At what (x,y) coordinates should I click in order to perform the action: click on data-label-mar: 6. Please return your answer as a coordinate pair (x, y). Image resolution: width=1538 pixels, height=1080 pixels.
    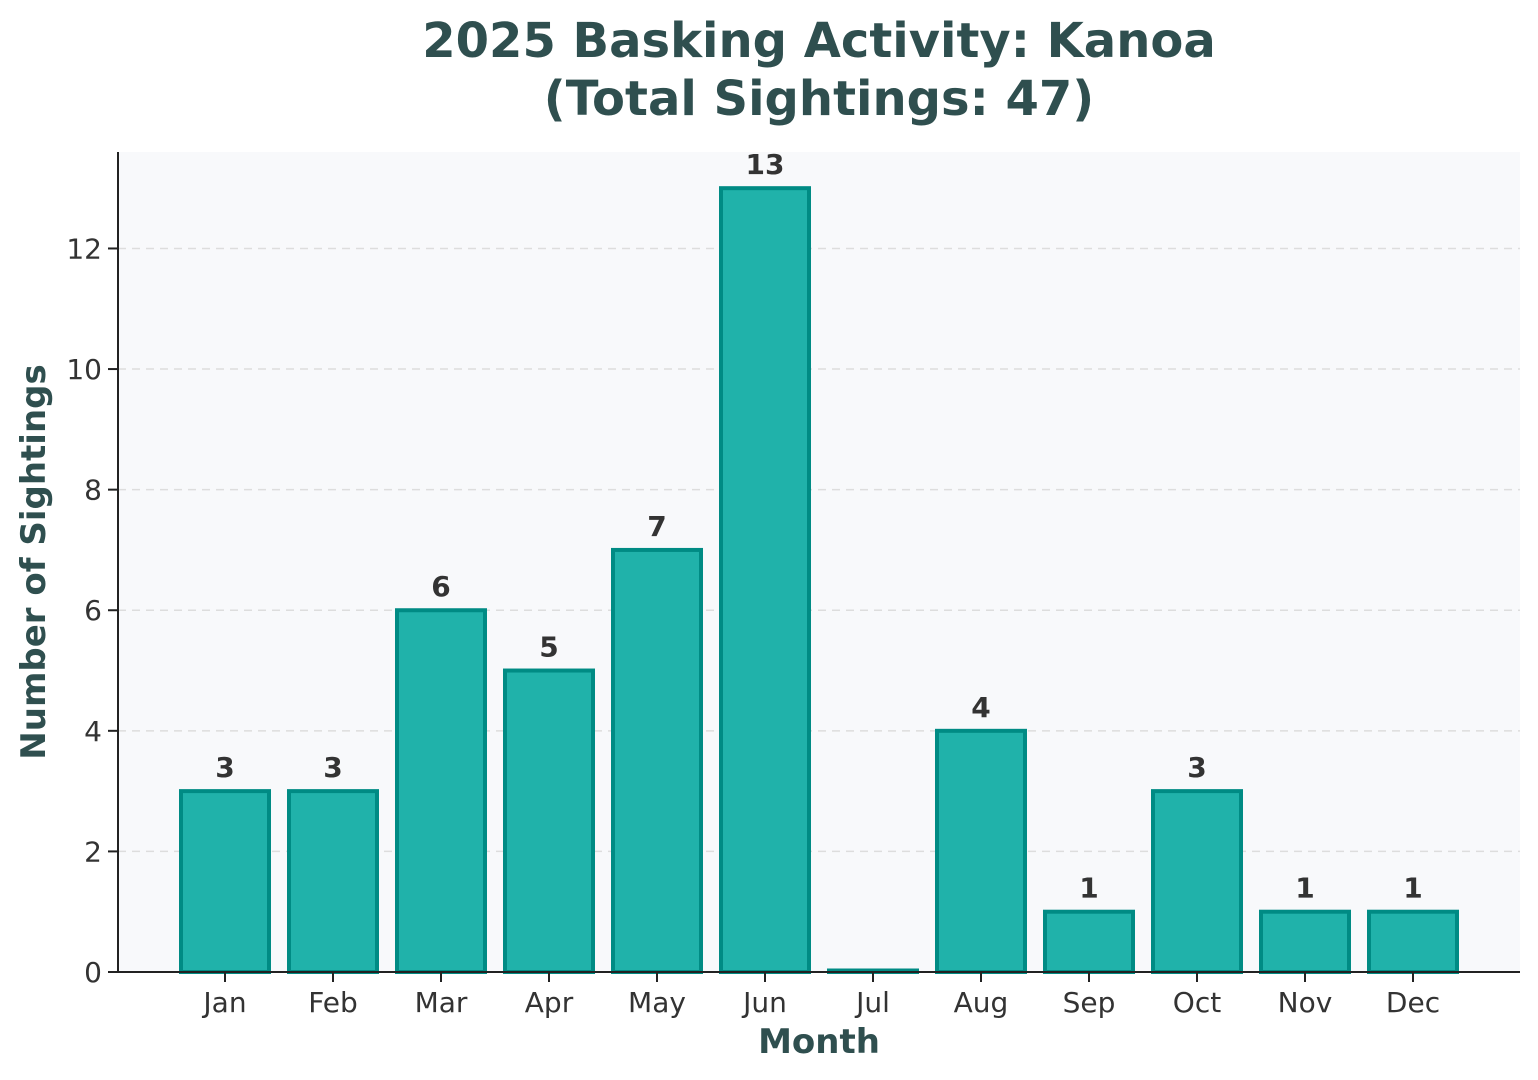
    Looking at the image, I should click on (440, 586).